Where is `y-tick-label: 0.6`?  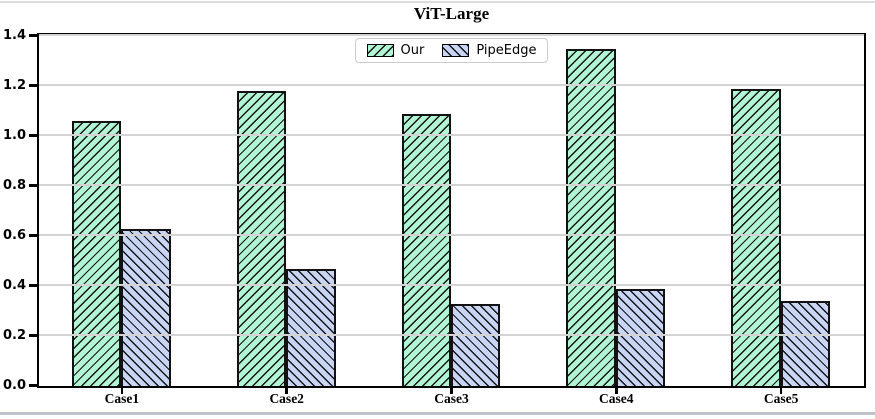
y-tick-label: 0.6 is located at coordinates (14, 235).